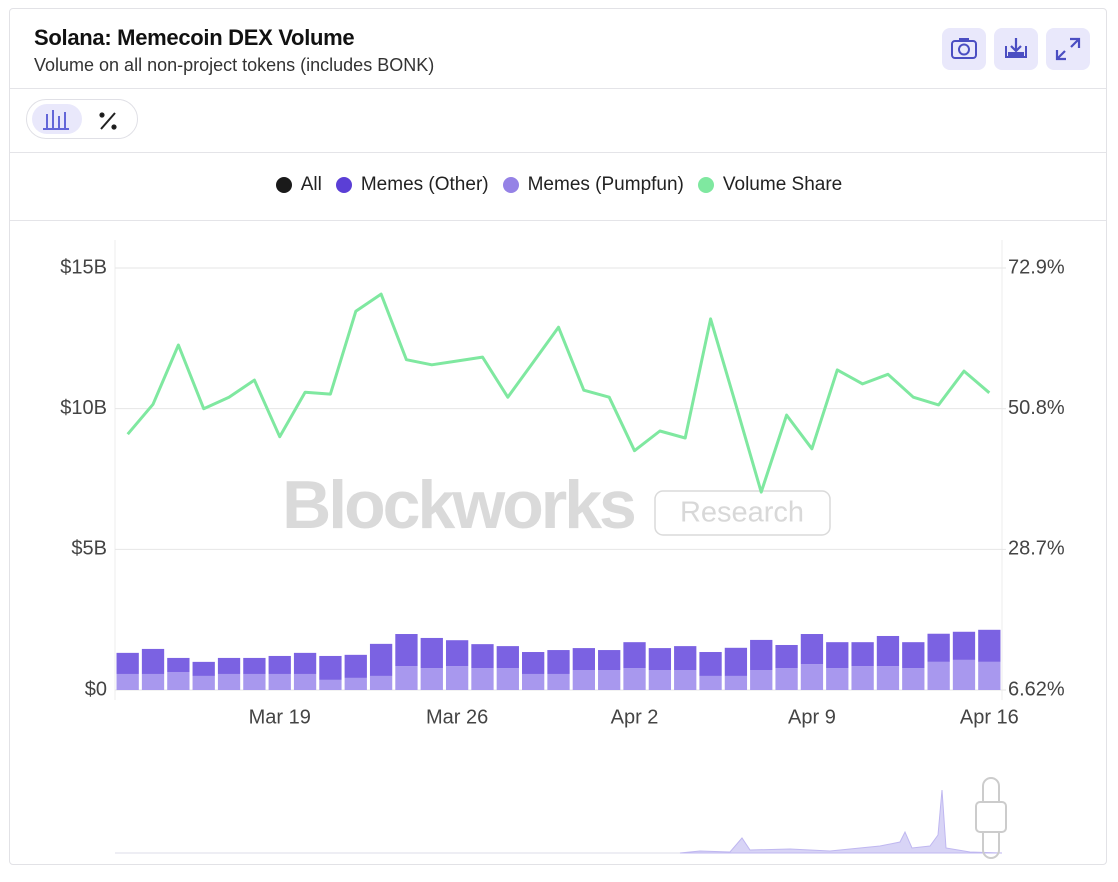 Image resolution: width=1118 pixels, height=882 pixels. What do you see at coordinates (989, 717) in the screenshot?
I see `x-tick-label: Apr 16` at bounding box center [989, 717].